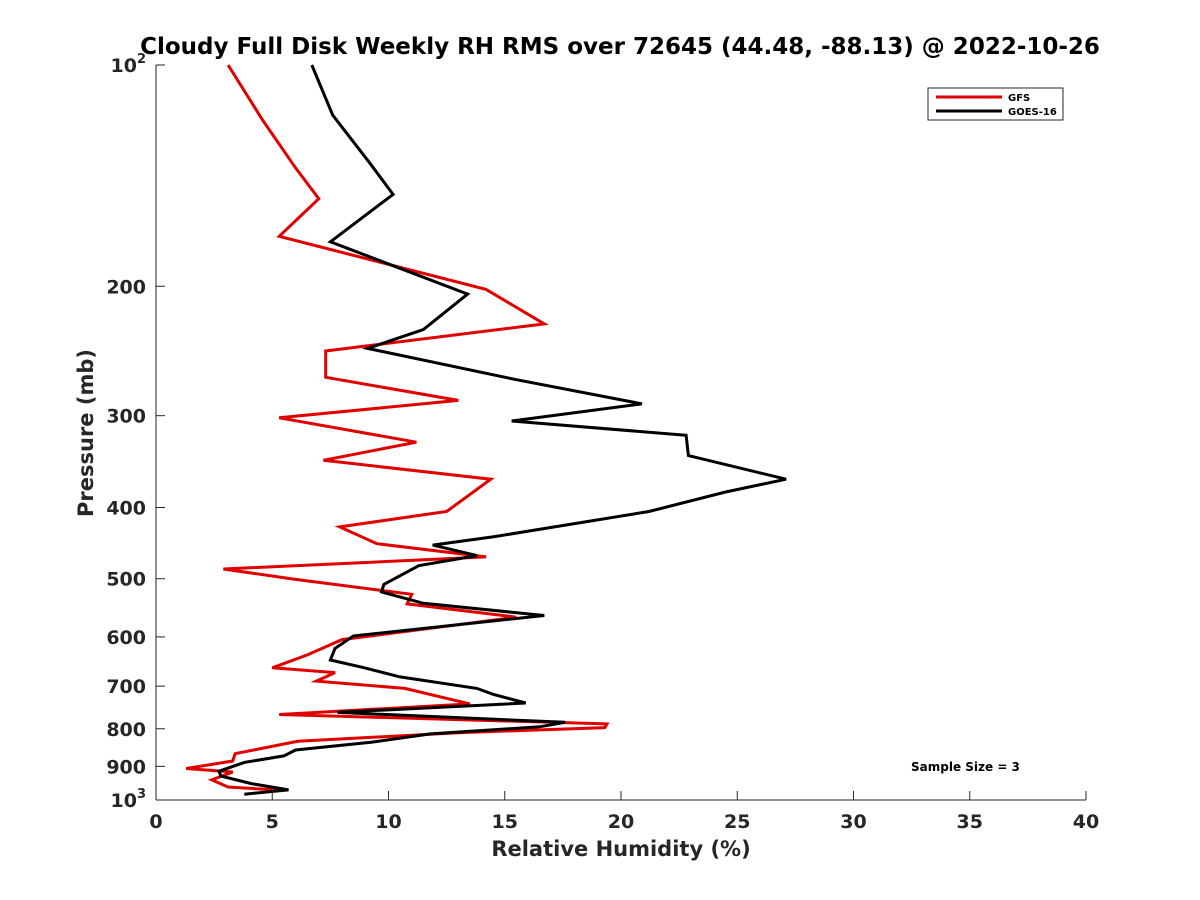  Describe the element at coordinates (272, 822) in the screenshot. I see `x-tick-label: 5` at that location.